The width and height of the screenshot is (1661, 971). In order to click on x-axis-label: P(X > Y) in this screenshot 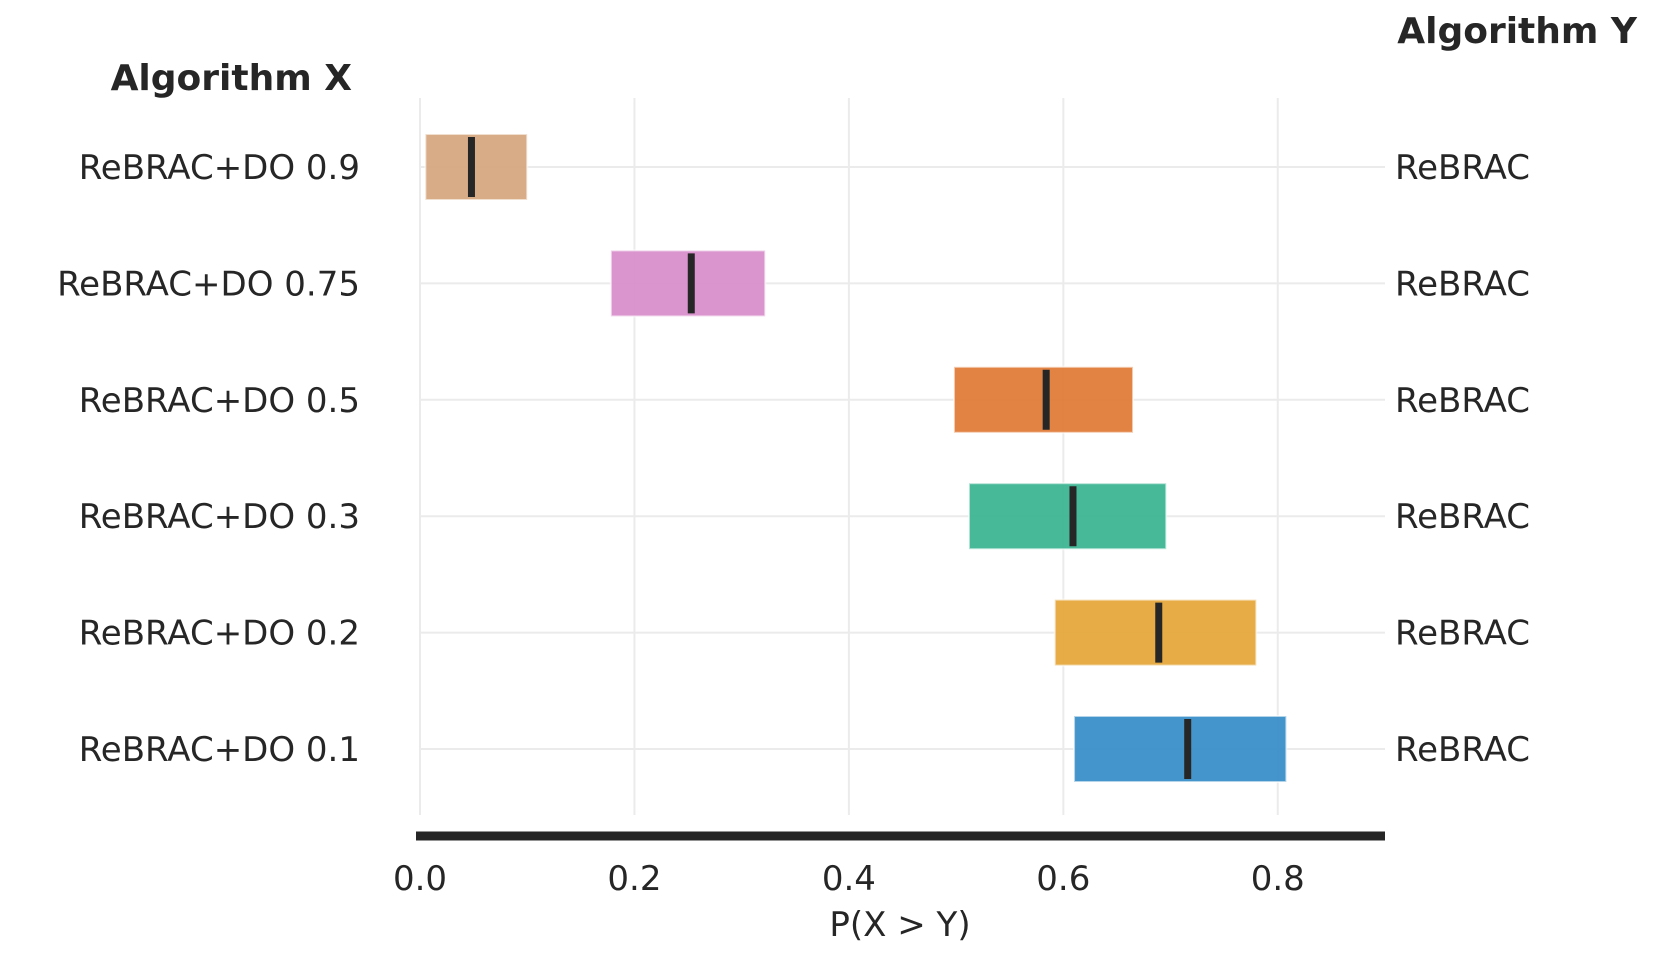, I will do `click(899, 925)`.